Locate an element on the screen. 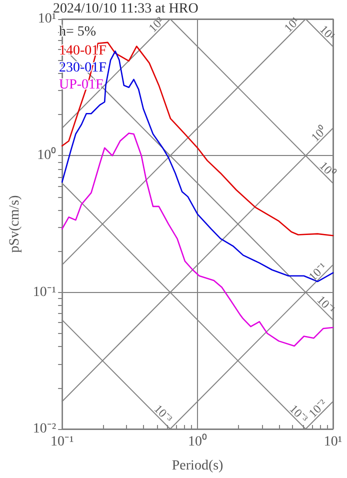  y-tick-label: 10⁻² is located at coordinates (44, 429).